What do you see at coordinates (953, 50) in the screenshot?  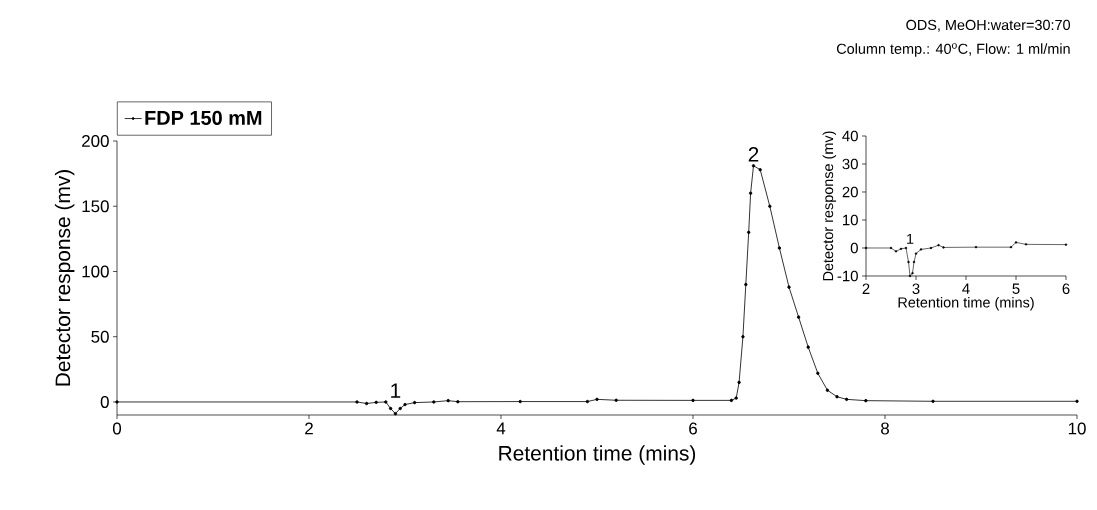 I see `text: Column temp.: 40$^{o}$C, Flow: 1 ml/min` at bounding box center [953, 50].